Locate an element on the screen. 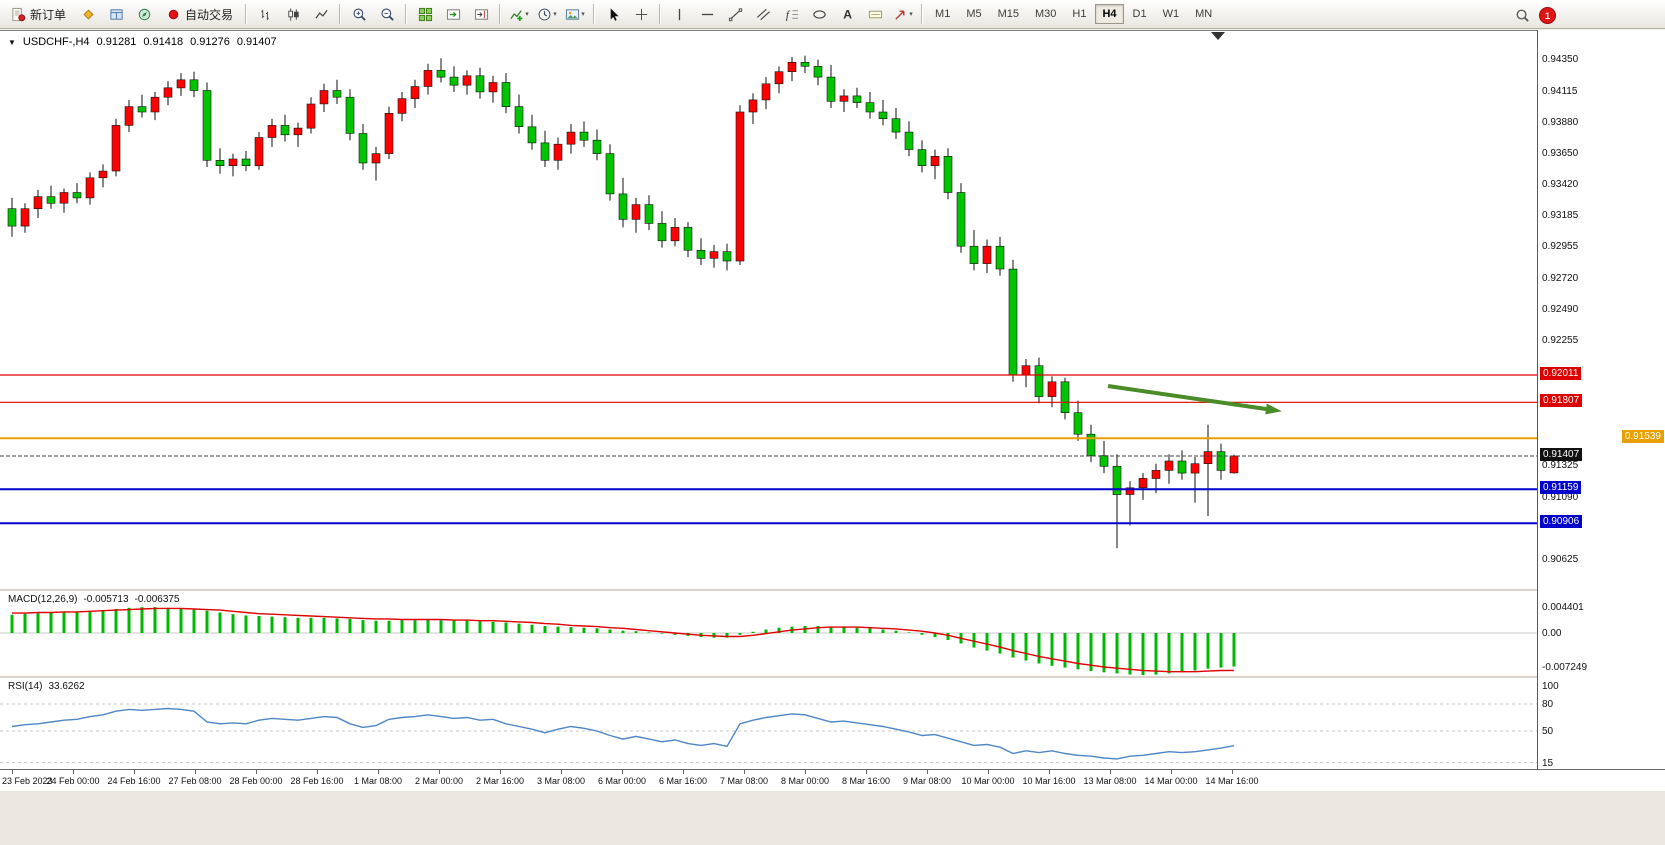 Image resolution: width=1665 pixels, height=845 pixels. time-label: 24 Feb 16:00 is located at coordinates (134, 781).